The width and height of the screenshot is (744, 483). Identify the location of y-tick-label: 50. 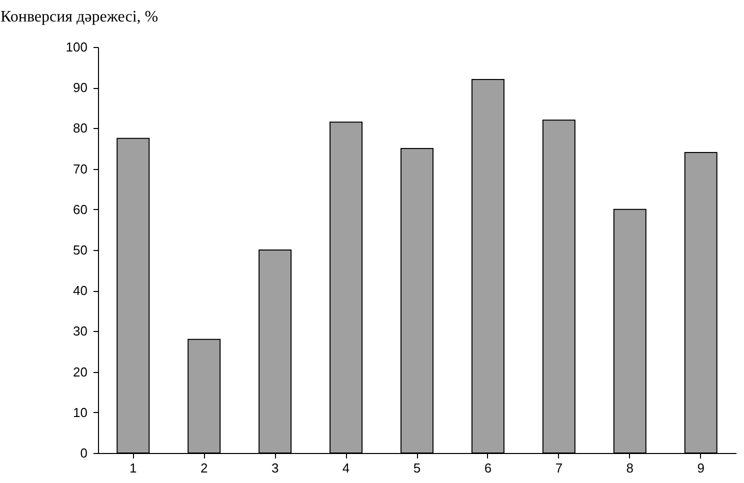
(80, 250).